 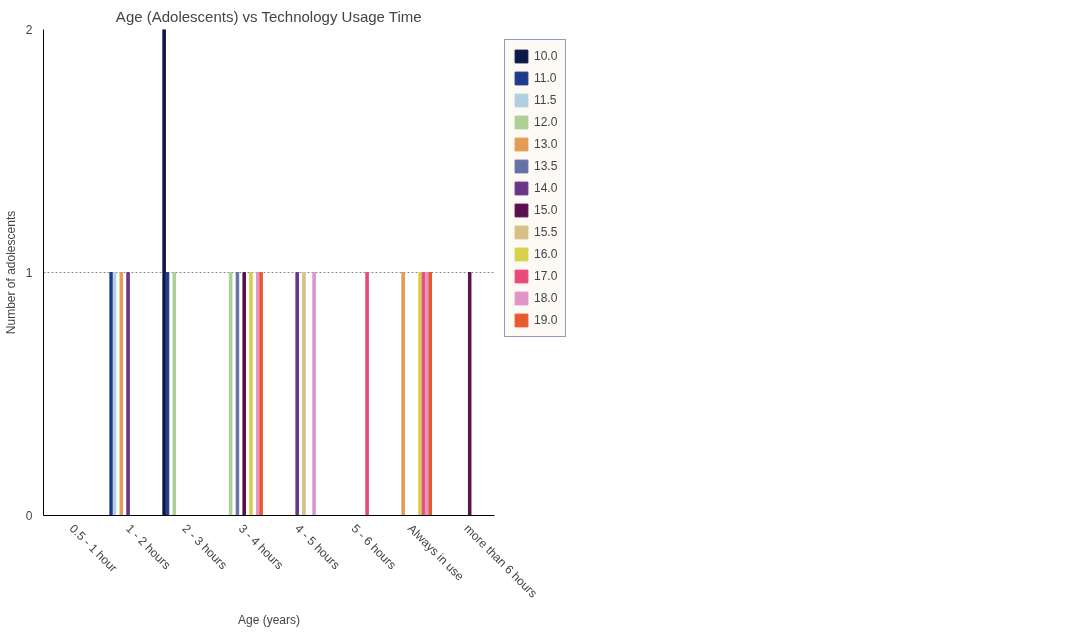 What do you see at coordinates (269, 620) in the screenshot?
I see `x-axis-title: Age (years)` at bounding box center [269, 620].